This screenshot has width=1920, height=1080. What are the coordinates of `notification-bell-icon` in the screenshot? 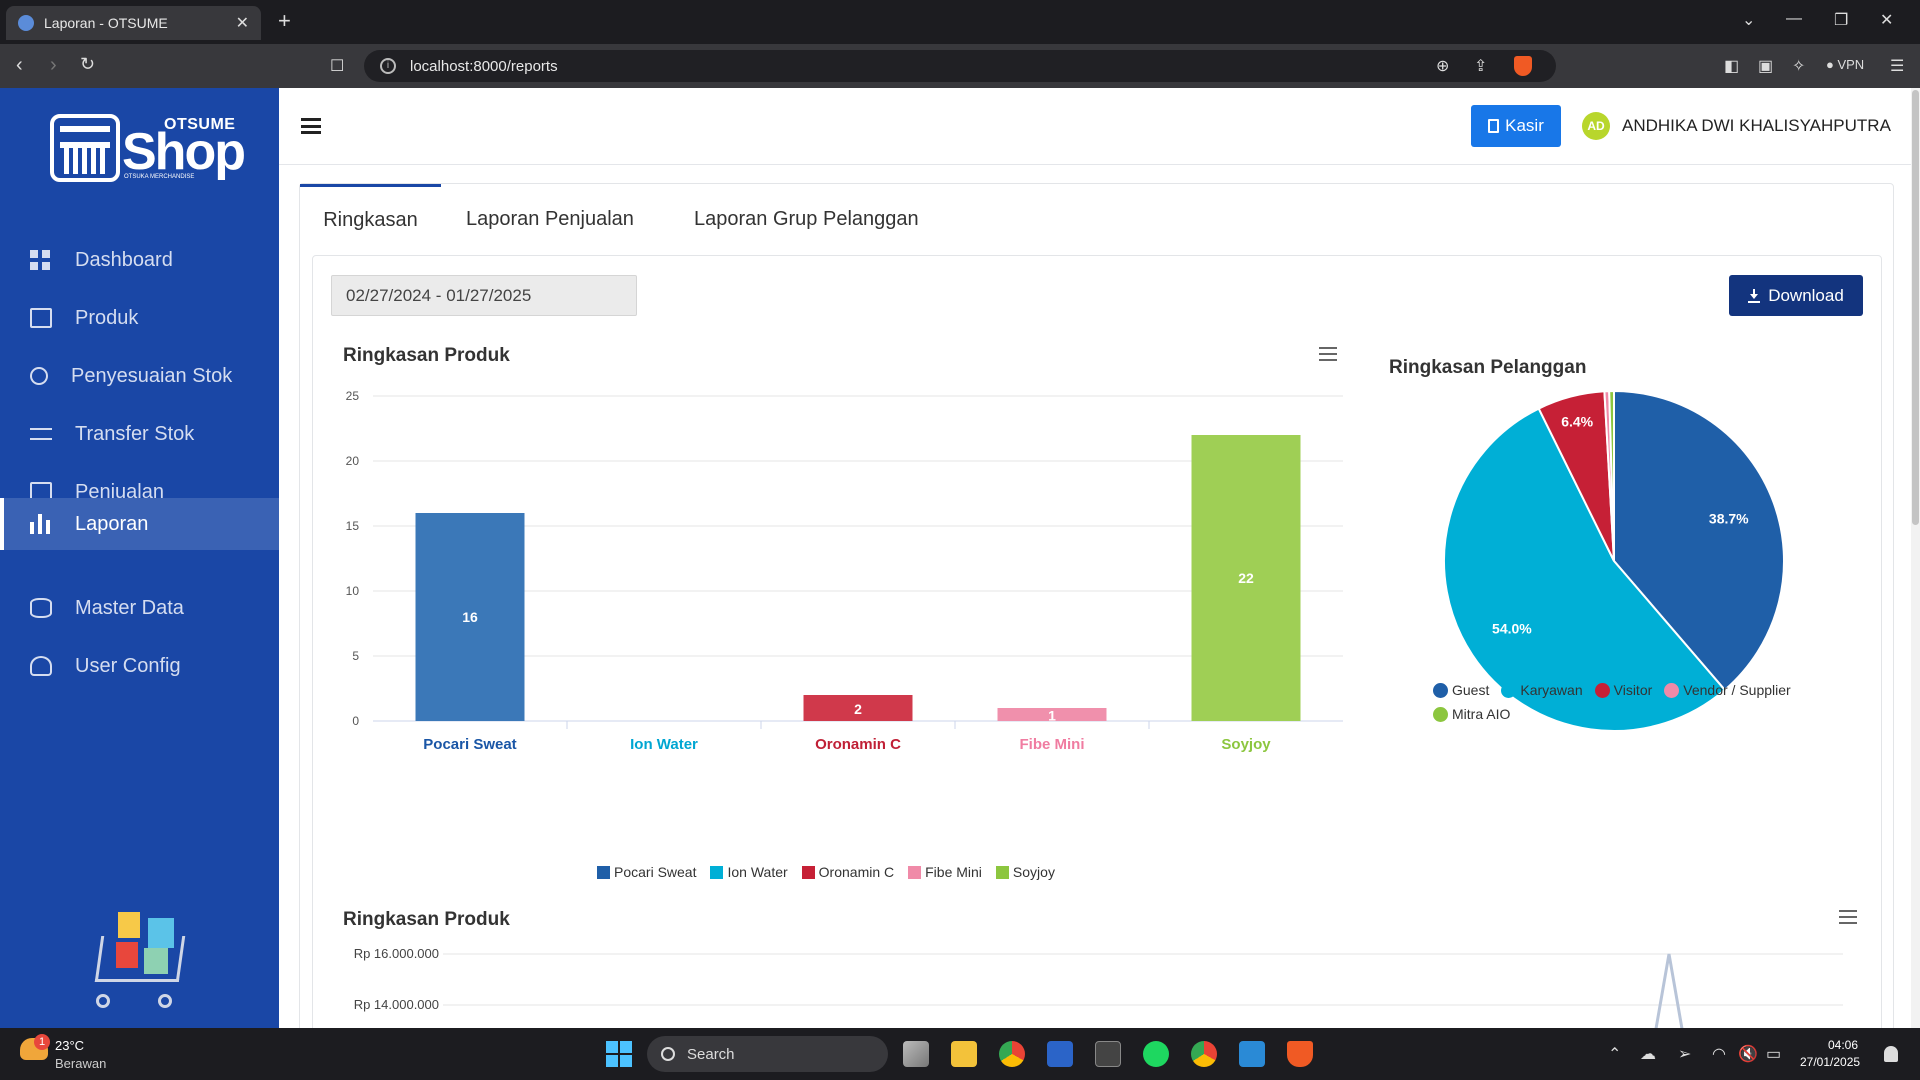 It's located at (1891, 1054).